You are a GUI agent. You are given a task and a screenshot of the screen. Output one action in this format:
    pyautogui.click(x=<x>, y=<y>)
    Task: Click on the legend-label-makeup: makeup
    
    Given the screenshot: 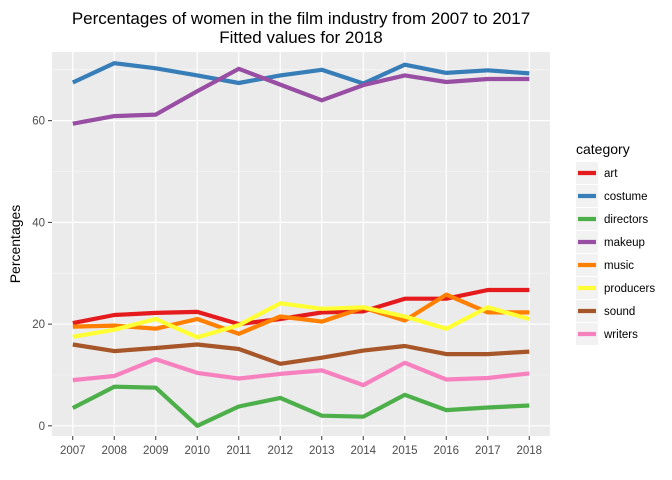 What is the action you would take?
    pyautogui.click(x=624, y=243)
    